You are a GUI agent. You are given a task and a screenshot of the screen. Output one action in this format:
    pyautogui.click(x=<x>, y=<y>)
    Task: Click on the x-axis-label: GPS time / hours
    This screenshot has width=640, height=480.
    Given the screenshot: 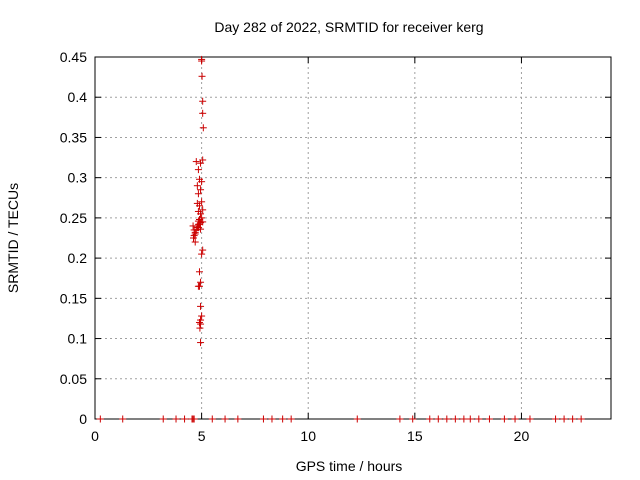 What is the action you would take?
    pyautogui.click(x=349, y=466)
    